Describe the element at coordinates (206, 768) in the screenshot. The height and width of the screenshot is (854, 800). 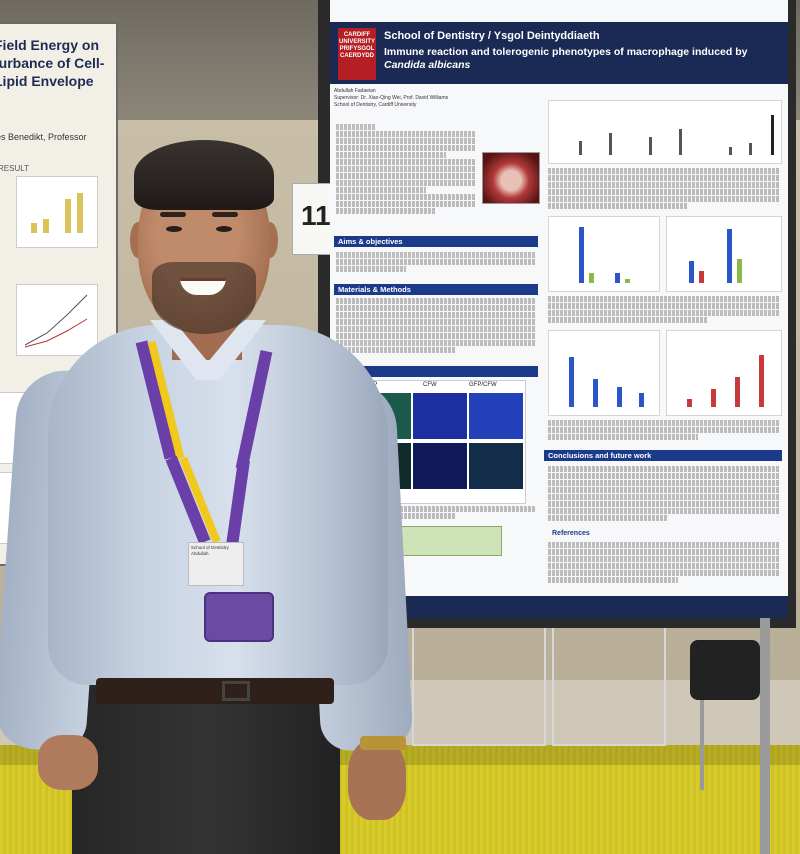
I see `trousers` at that location.